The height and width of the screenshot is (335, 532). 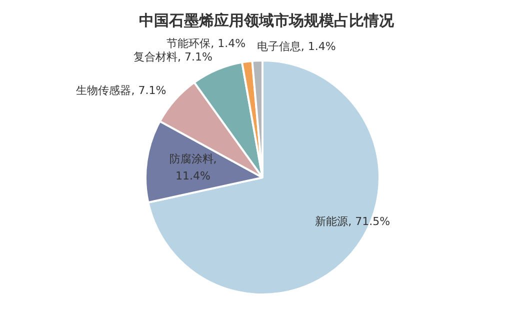 What do you see at coordinates (296, 47) in the screenshot?
I see `slice-label: 电子信息, 1.4%` at bounding box center [296, 47].